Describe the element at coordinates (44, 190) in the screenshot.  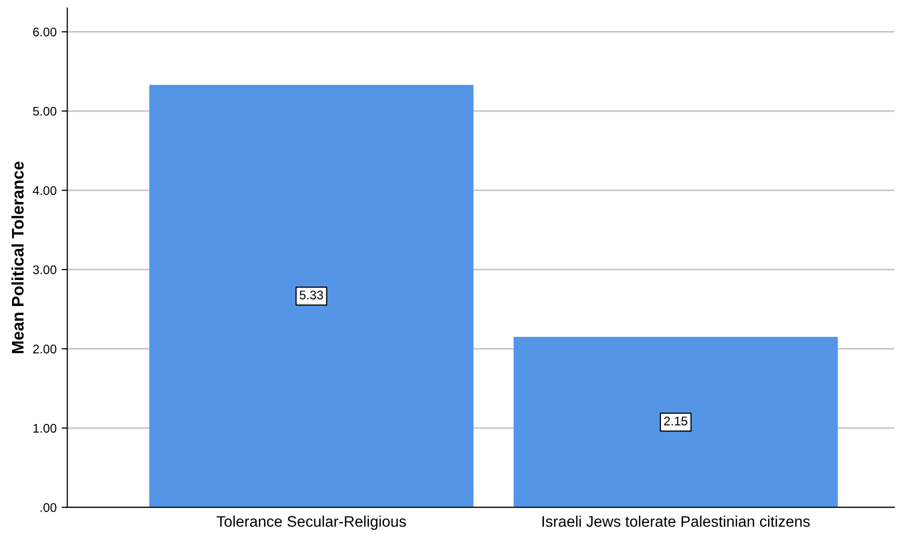
I see `y-tick-label: 4.00` at that location.